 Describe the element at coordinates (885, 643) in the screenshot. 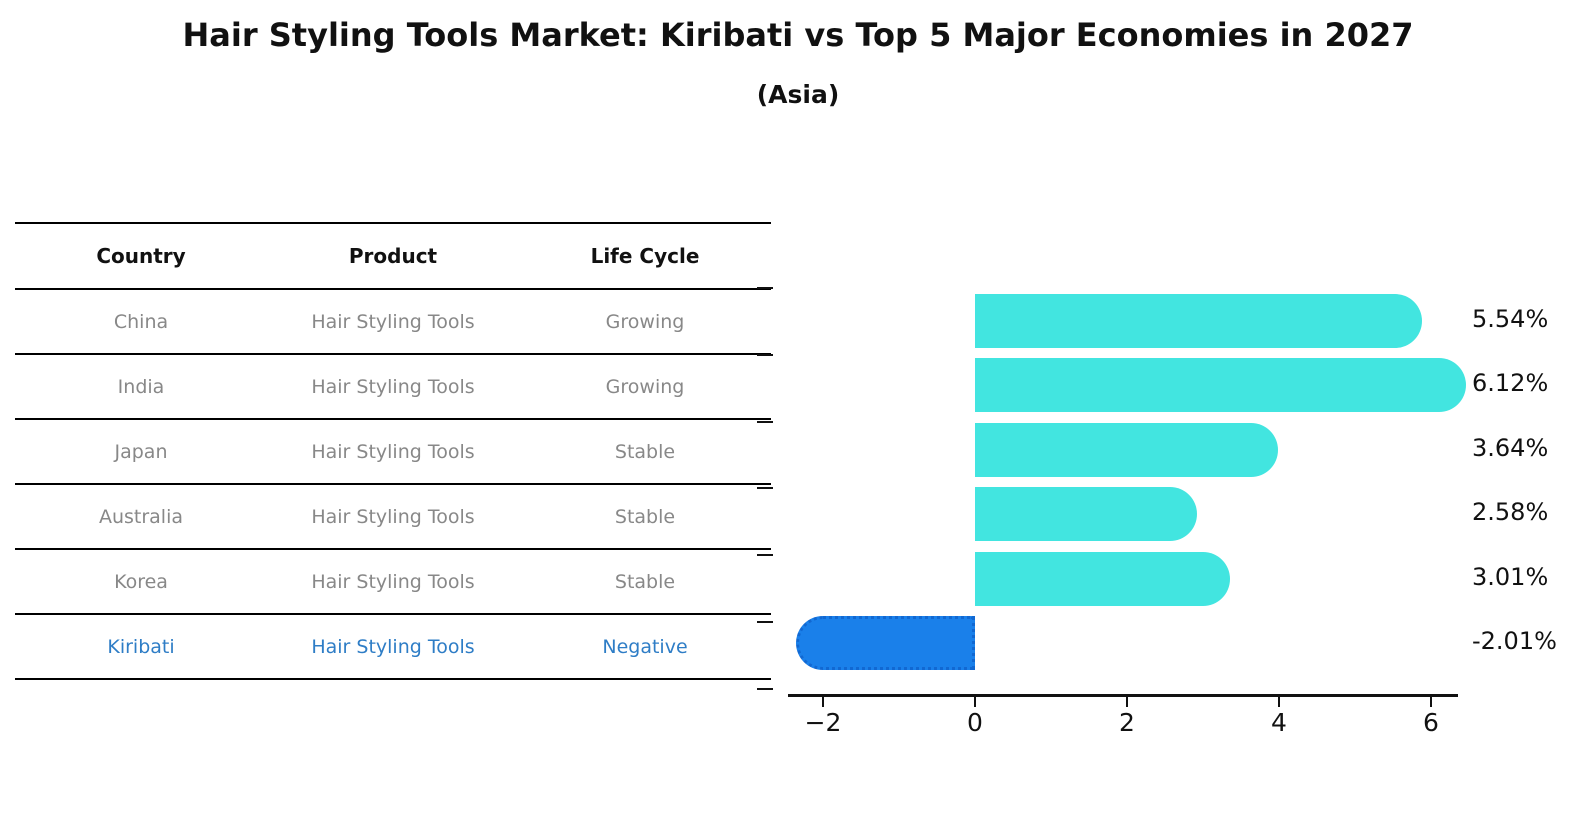

I see `bar-highlight-kiribati` at that location.